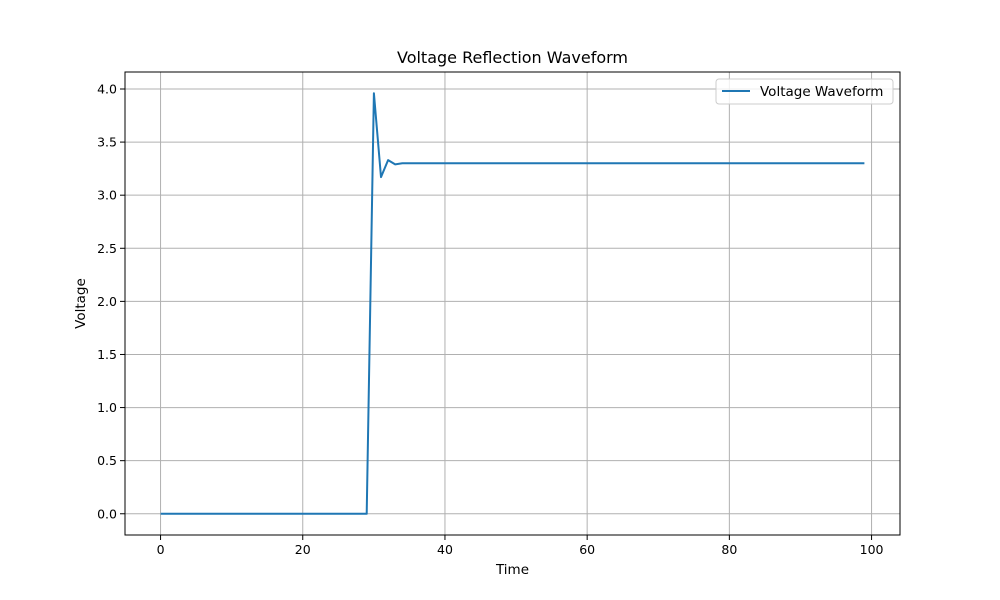 This screenshot has height=600, width=1000. What do you see at coordinates (107, 301) in the screenshot?
I see `y-tick-label: 2.0` at bounding box center [107, 301].